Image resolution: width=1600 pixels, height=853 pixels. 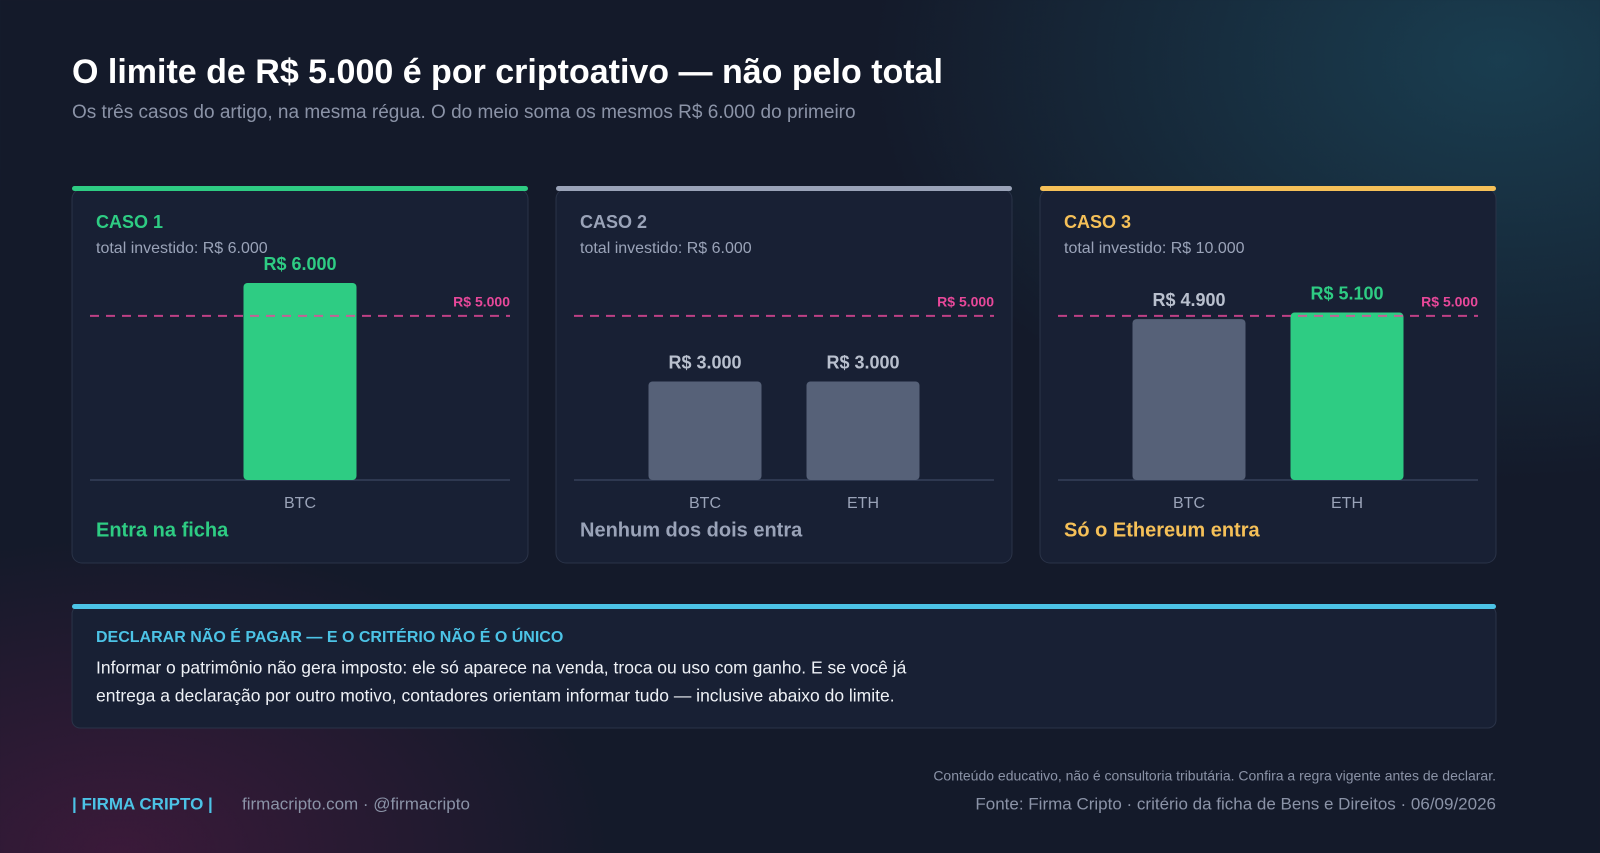 I want to click on verdict: Só o Ethereum entra, so click(x=1162, y=530).